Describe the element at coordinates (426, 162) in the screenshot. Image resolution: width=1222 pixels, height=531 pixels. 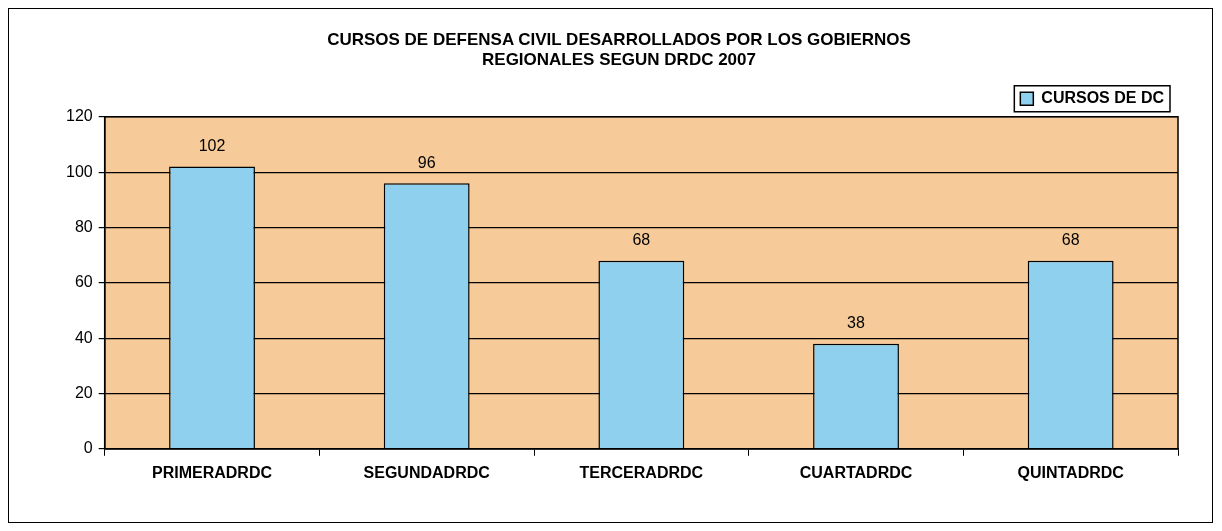
I see `data-label: 96` at that location.